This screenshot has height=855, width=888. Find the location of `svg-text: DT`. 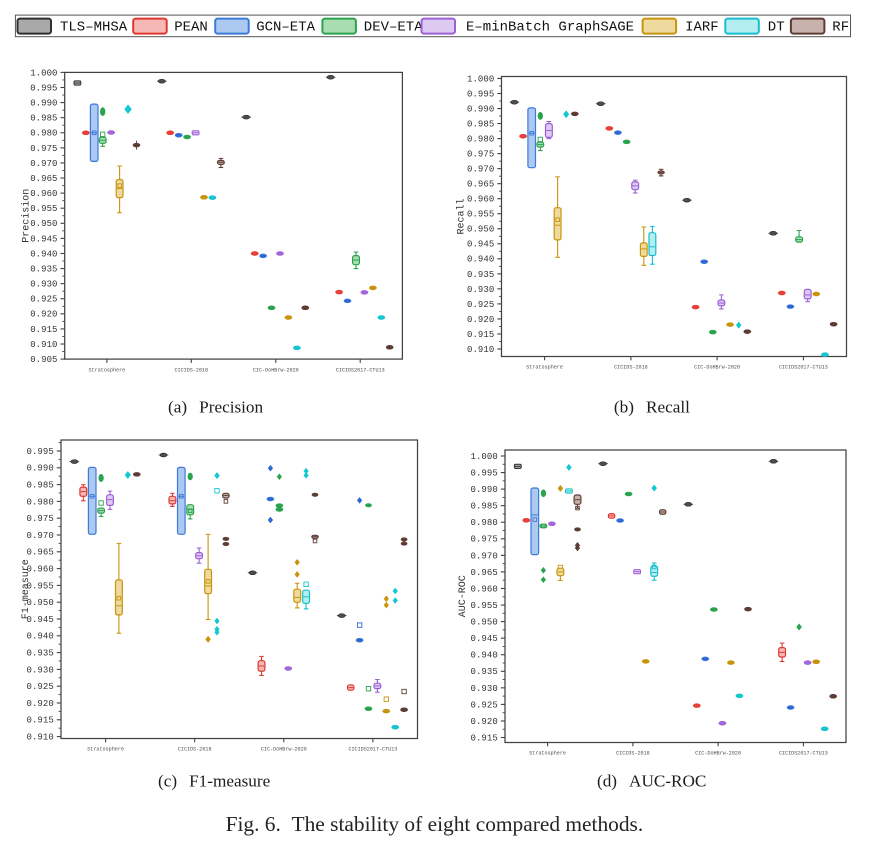

svg-text: DT is located at coordinates (776, 27).